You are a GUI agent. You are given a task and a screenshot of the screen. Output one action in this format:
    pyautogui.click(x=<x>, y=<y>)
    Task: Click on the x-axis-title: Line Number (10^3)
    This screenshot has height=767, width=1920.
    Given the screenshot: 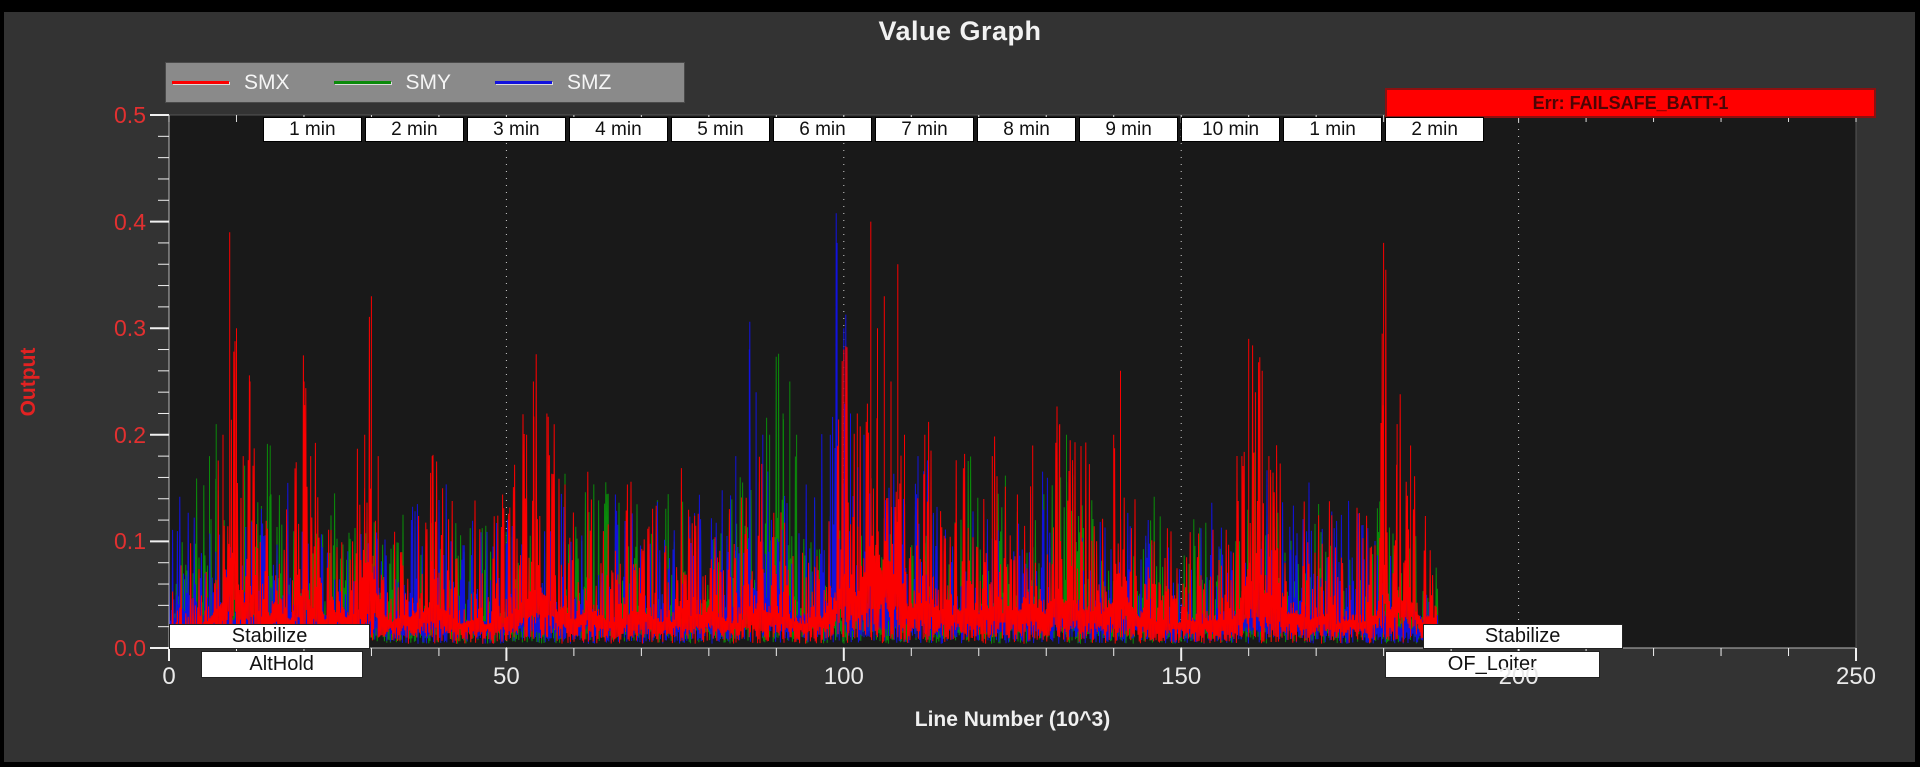 What is the action you would take?
    pyautogui.click(x=1012, y=719)
    